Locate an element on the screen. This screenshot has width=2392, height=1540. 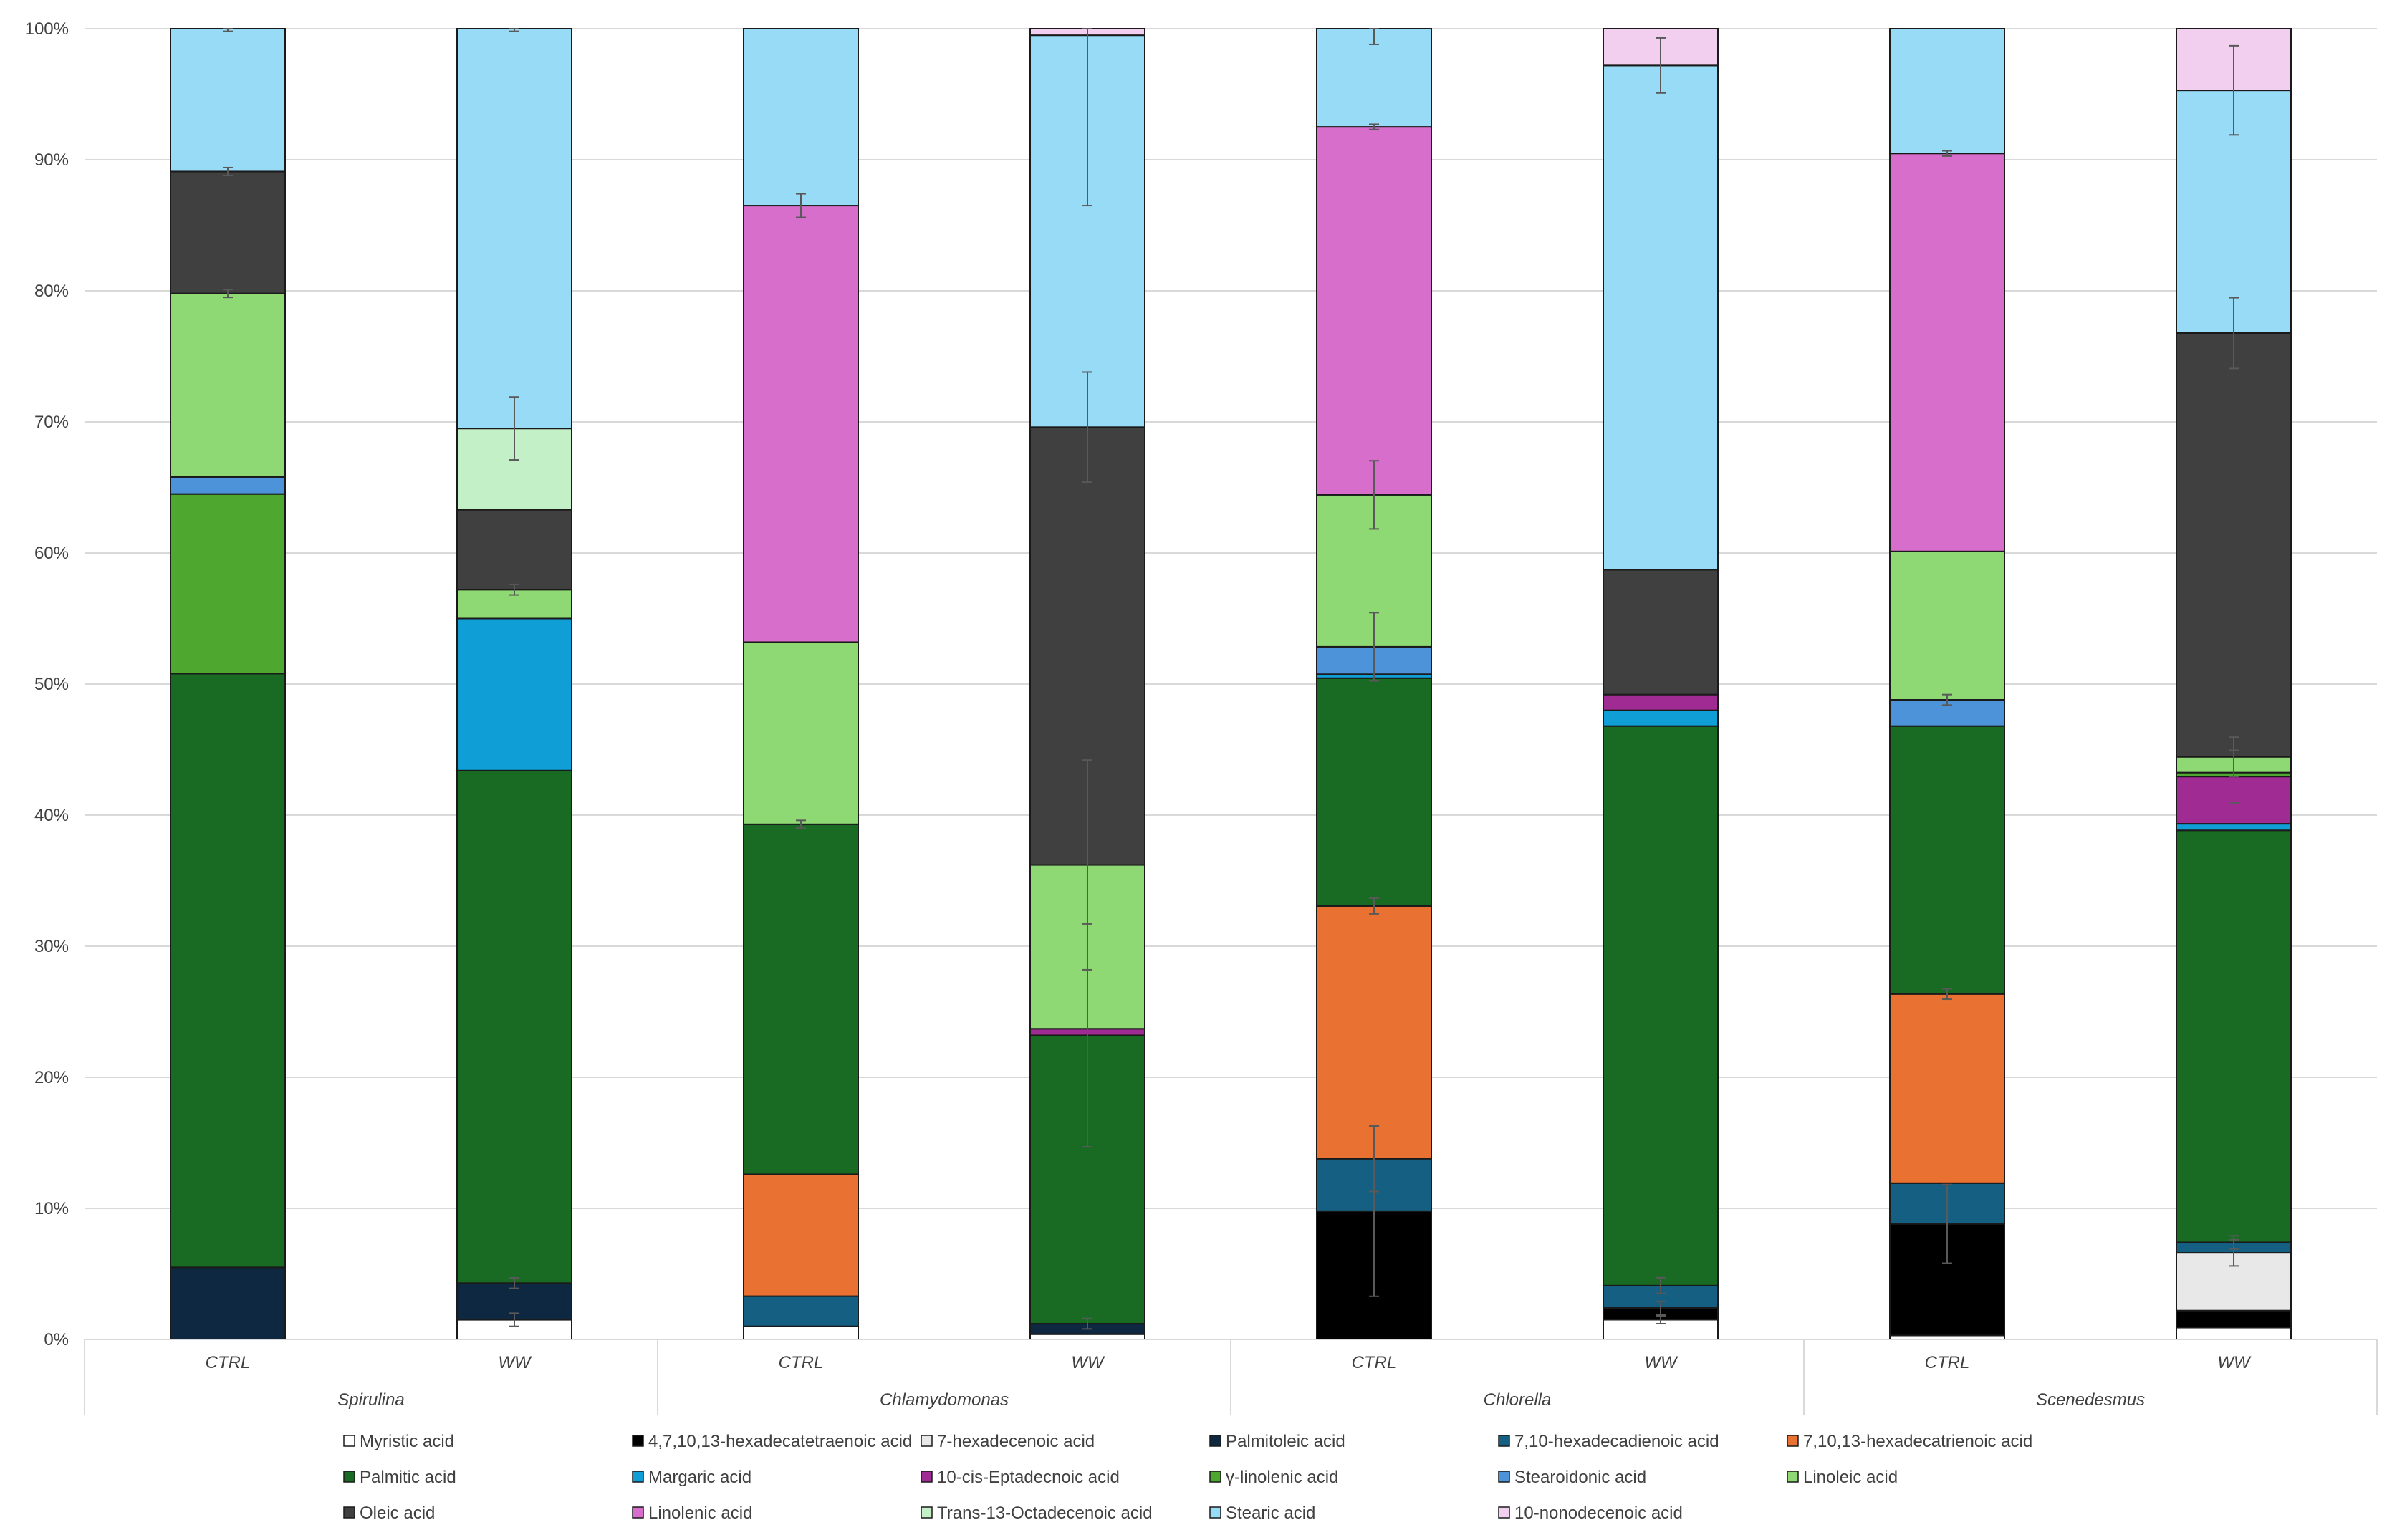
legend-item-myristic-acid: Myristic acid is located at coordinates (399, 1441).